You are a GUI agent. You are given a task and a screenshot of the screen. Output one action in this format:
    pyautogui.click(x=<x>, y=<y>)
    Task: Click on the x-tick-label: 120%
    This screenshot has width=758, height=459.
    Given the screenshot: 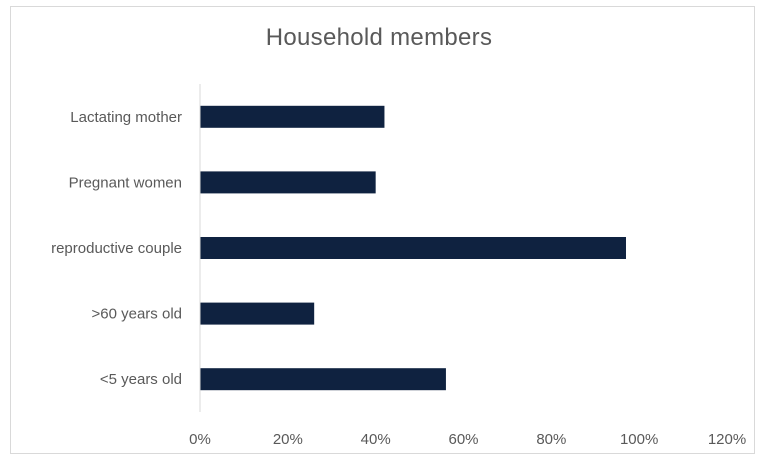 What is the action you would take?
    pyautogui.click(x=727, y=439)
    